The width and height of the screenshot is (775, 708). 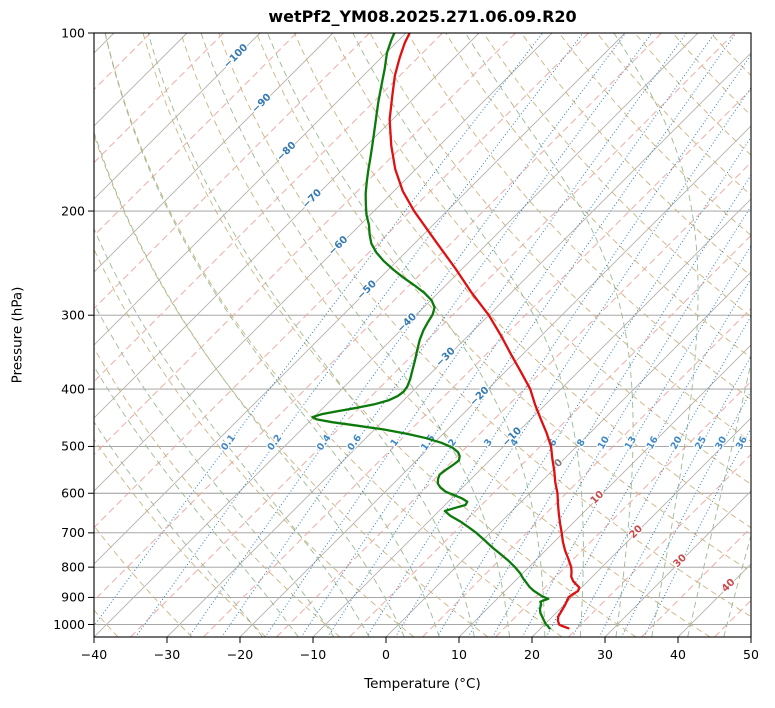 What do you see at coordinates (73, 388) in the screenshot?
I see `y-tick-label: 400` at bounding box center [73, 388].